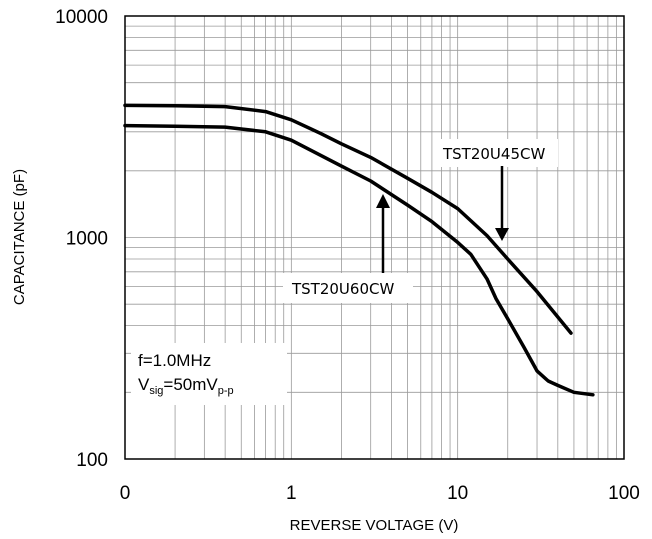 This screenshot has height=539, width=652. Describe the element at coordinates (493, 154) in the screenshot. I see `callout-label-45: TST20U45CW` at that location.